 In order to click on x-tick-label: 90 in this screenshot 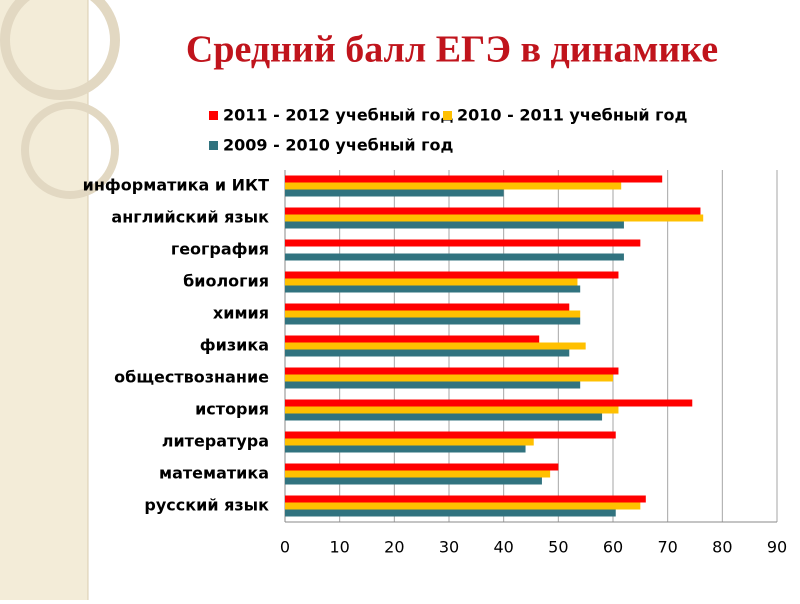, I will do `click(777, 547)`.